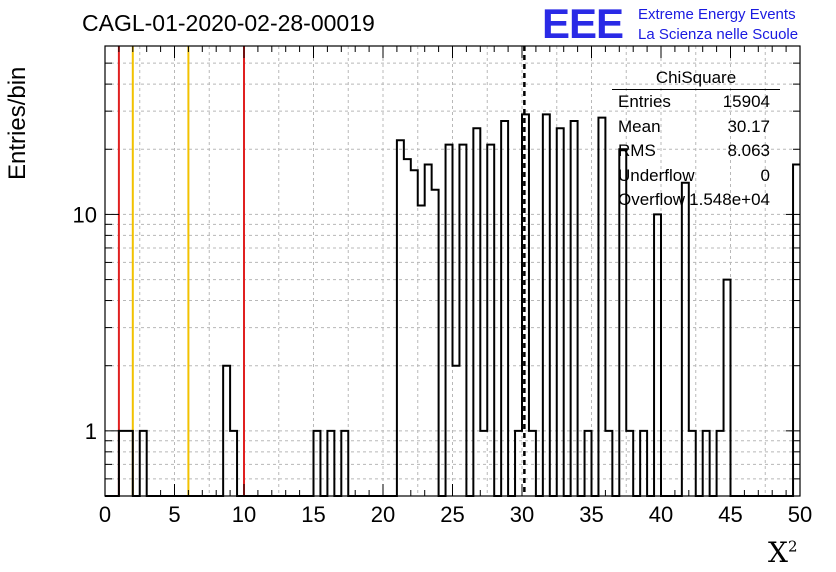 The image size is (836, 572). What do you see at coordinates (17, 123) in the screenshot?
I see `y-axis-label: Entries/bin` at bounding box center [17, 123].